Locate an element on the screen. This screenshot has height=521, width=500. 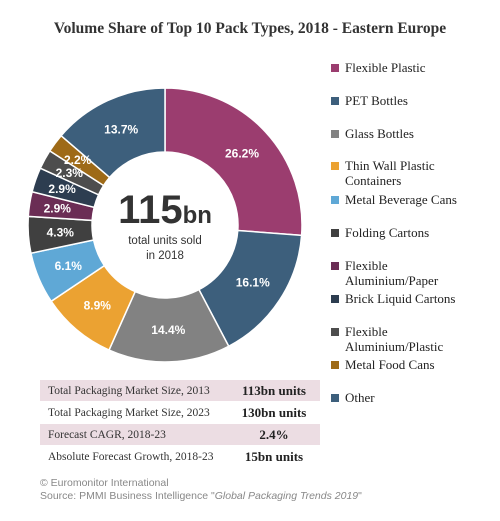
legend-item-2: Glass Bottles is located at coordinates (413, 133).